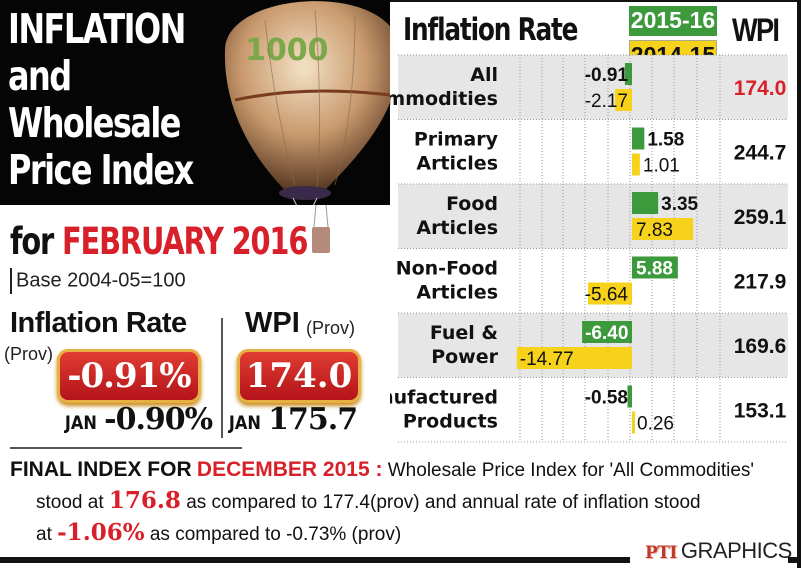  What do you see at coordinates (490, 30) in the screenshot?
I see `chart-title: Inflation Rate` at bounding box center [490, 30].